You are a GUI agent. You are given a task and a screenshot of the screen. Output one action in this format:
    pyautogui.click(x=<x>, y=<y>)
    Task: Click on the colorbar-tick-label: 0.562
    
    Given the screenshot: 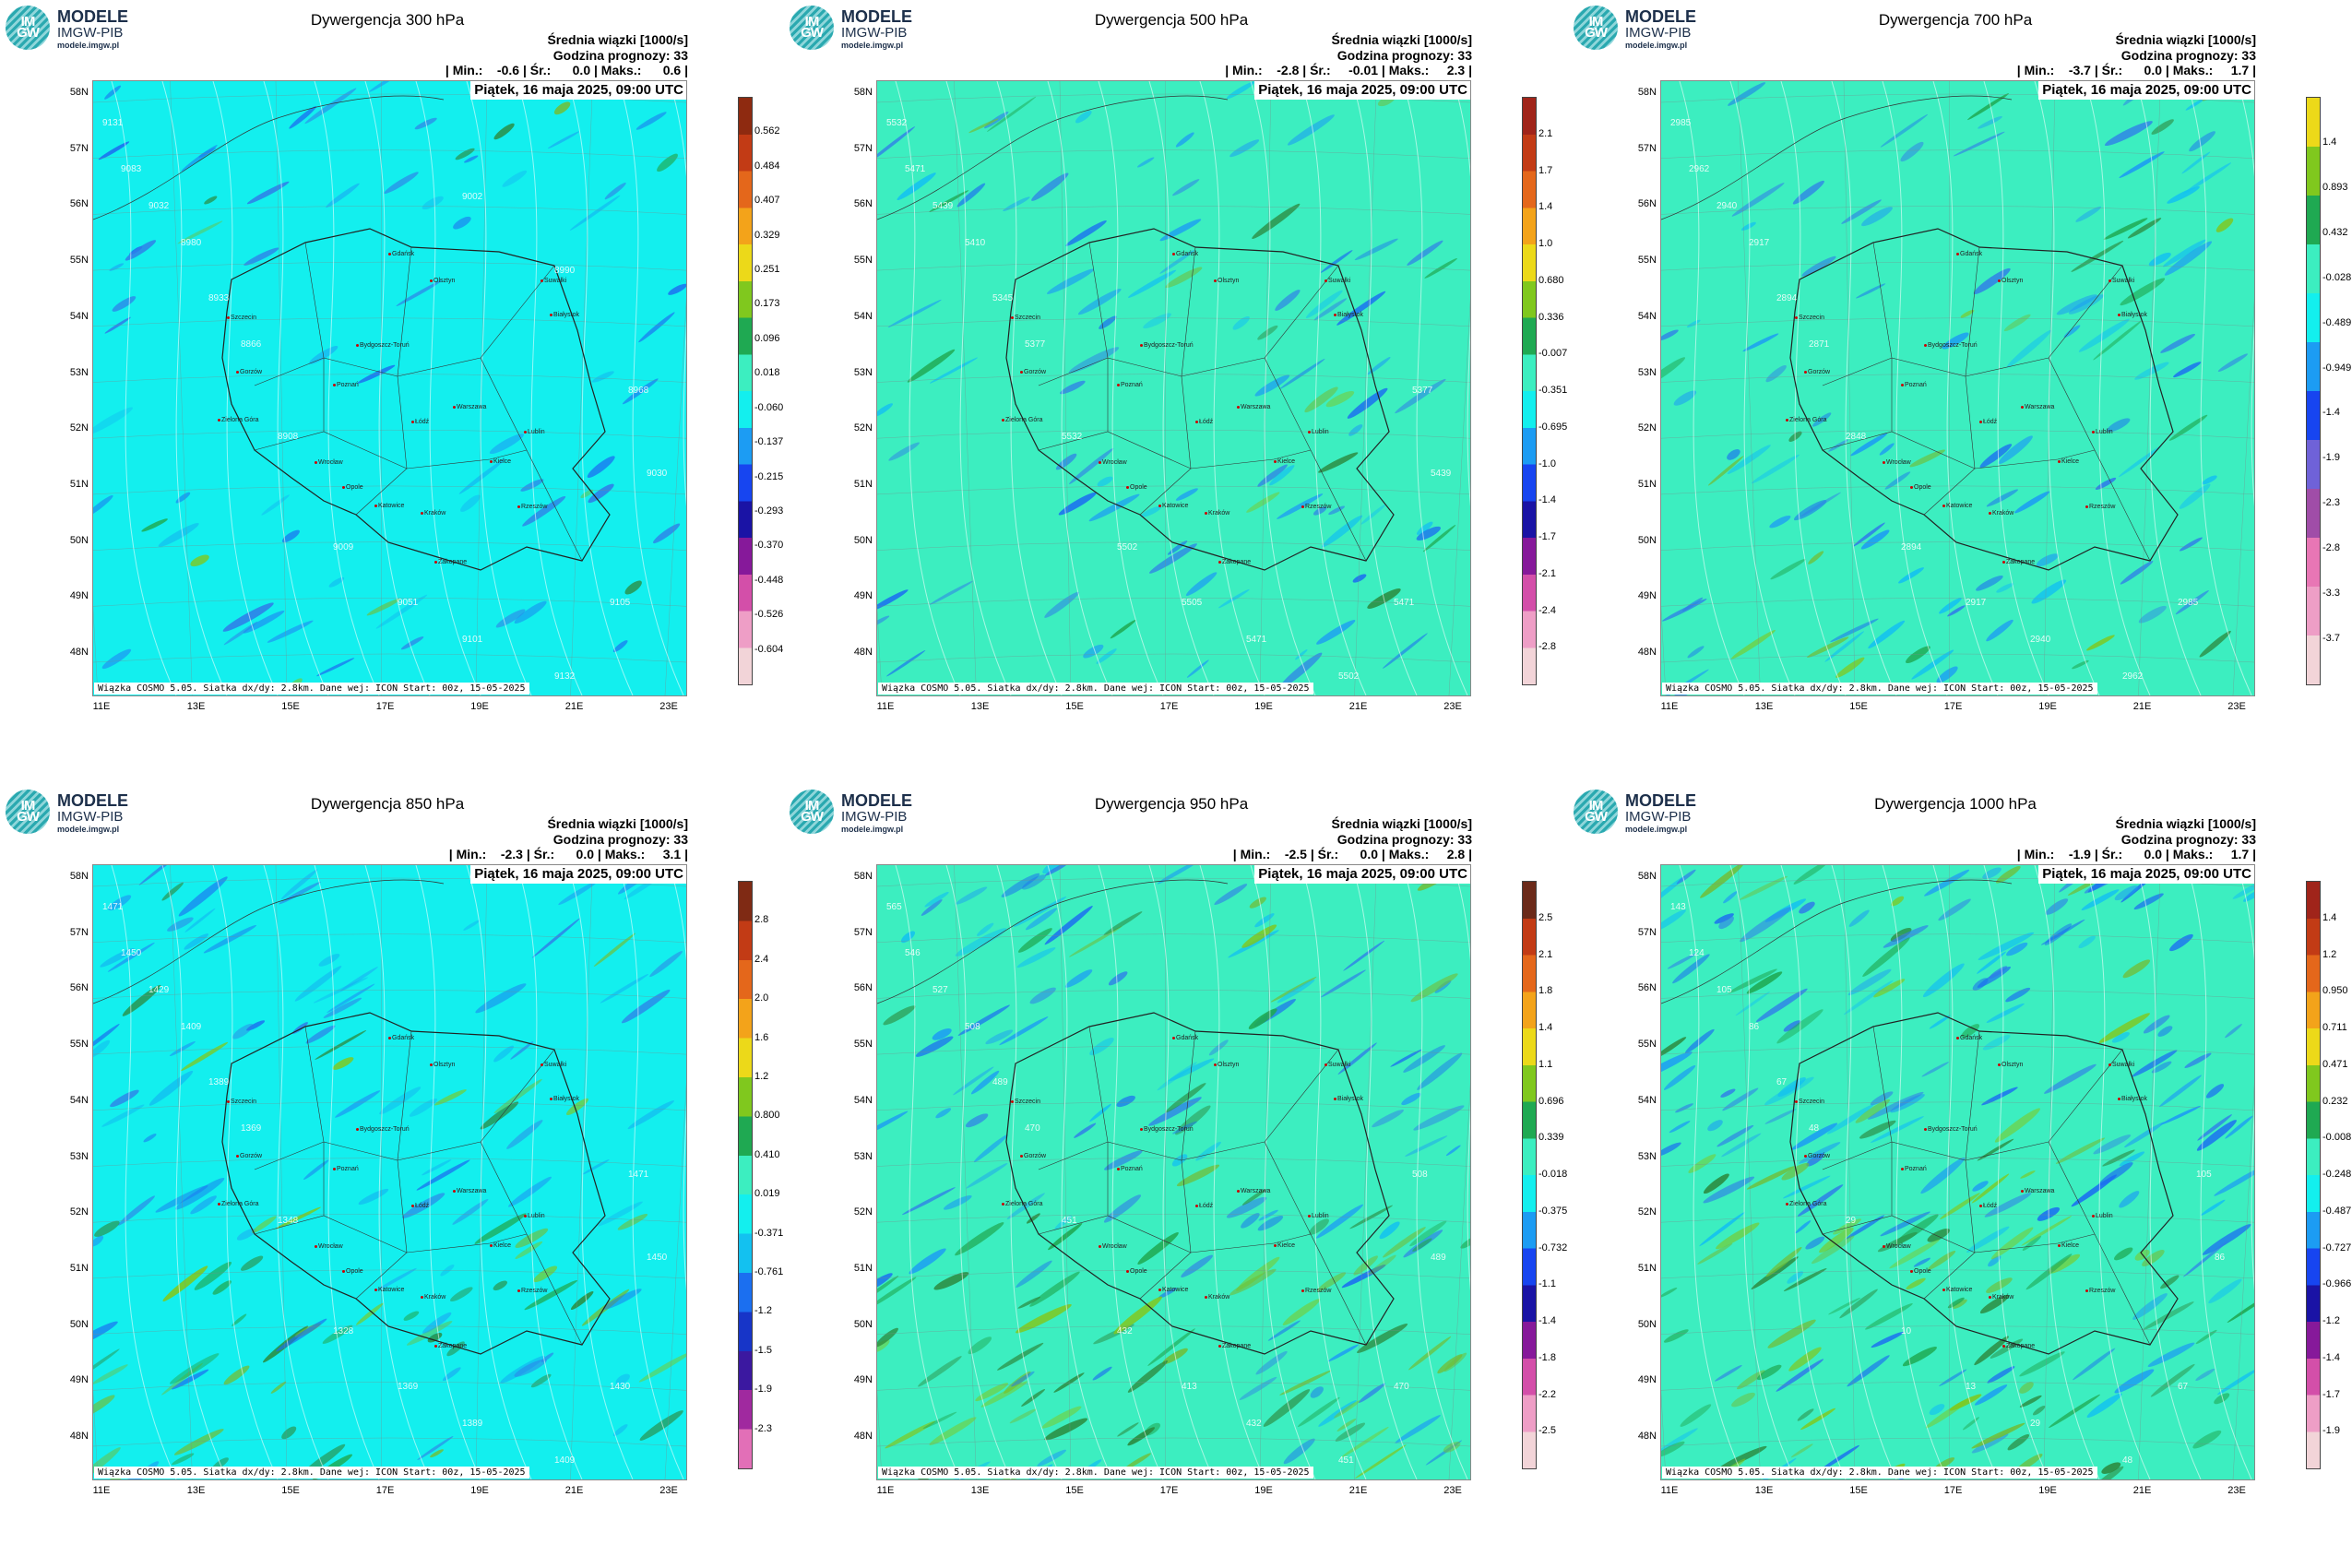 What is the action you would take?
    pyautogui.click(x=767, y=131)
    